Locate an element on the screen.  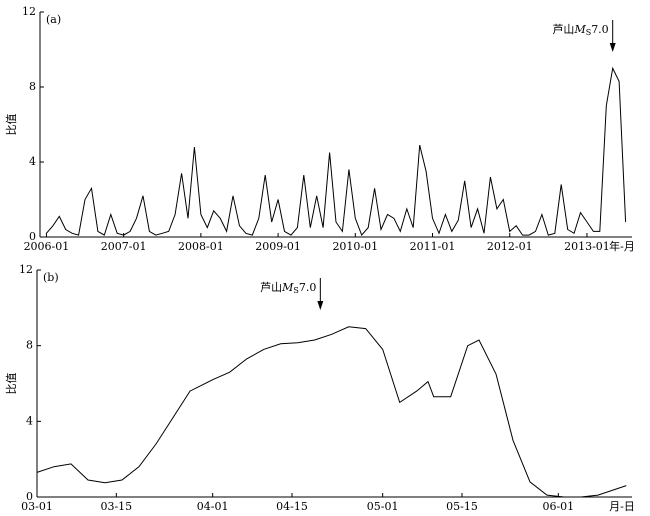
x-tick-label: 2008-01 is located at coordinates (201, 246).